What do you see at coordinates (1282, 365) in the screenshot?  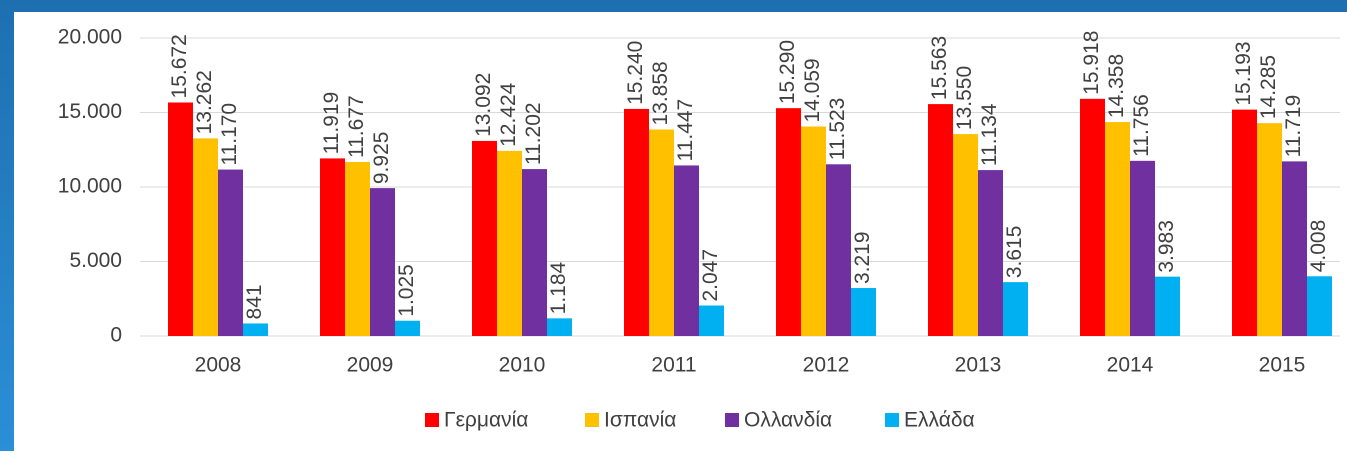 I see `x-tick-label: 2015` at bounding box center [1282, 365].